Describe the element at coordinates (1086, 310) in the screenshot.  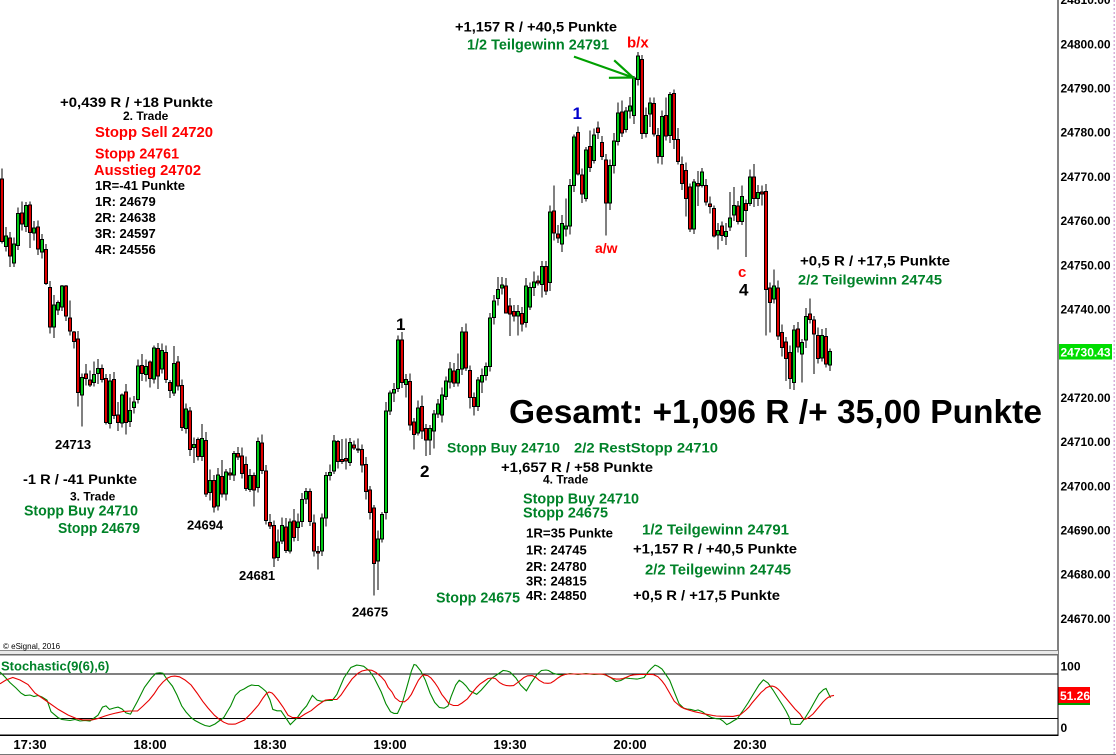
I see `svg-text: 24740.00` at that location.